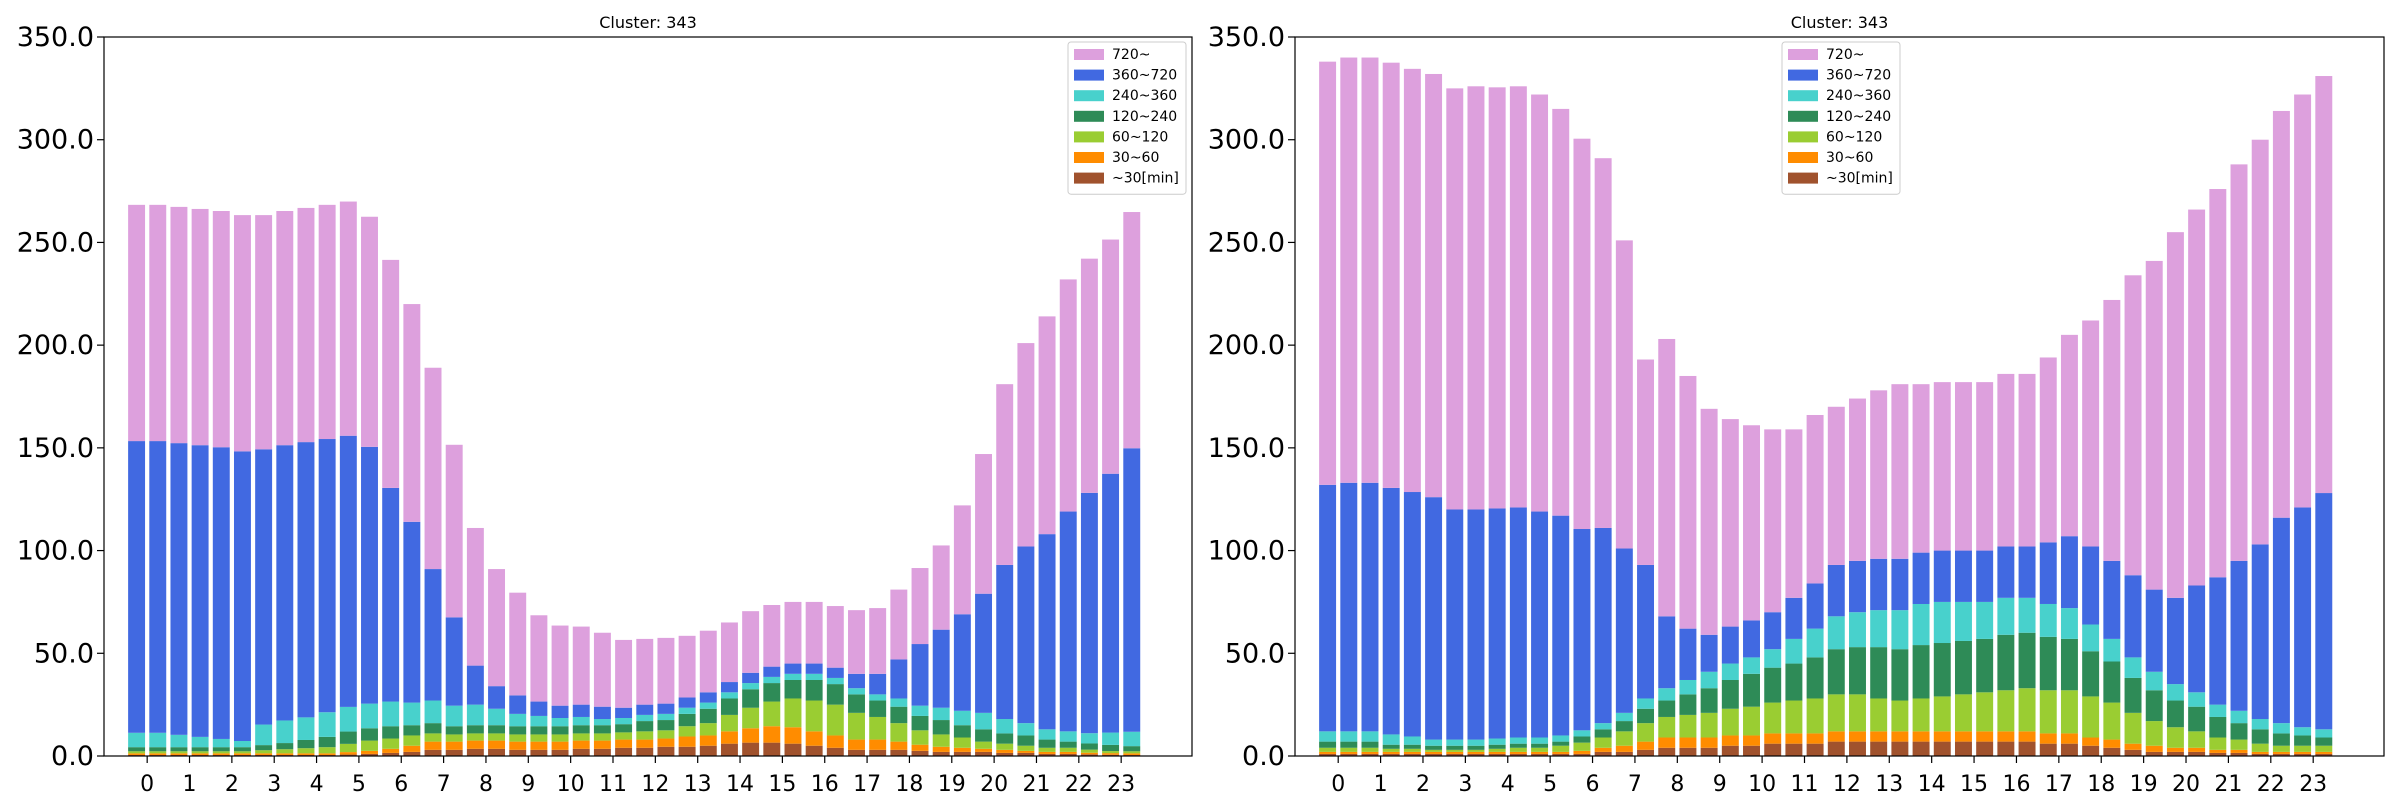 This screenshot has width=2400, height=804. Describe the element at coordinates (825, 784) in the screenshot. I see `x-tick-label: 16` at that location.